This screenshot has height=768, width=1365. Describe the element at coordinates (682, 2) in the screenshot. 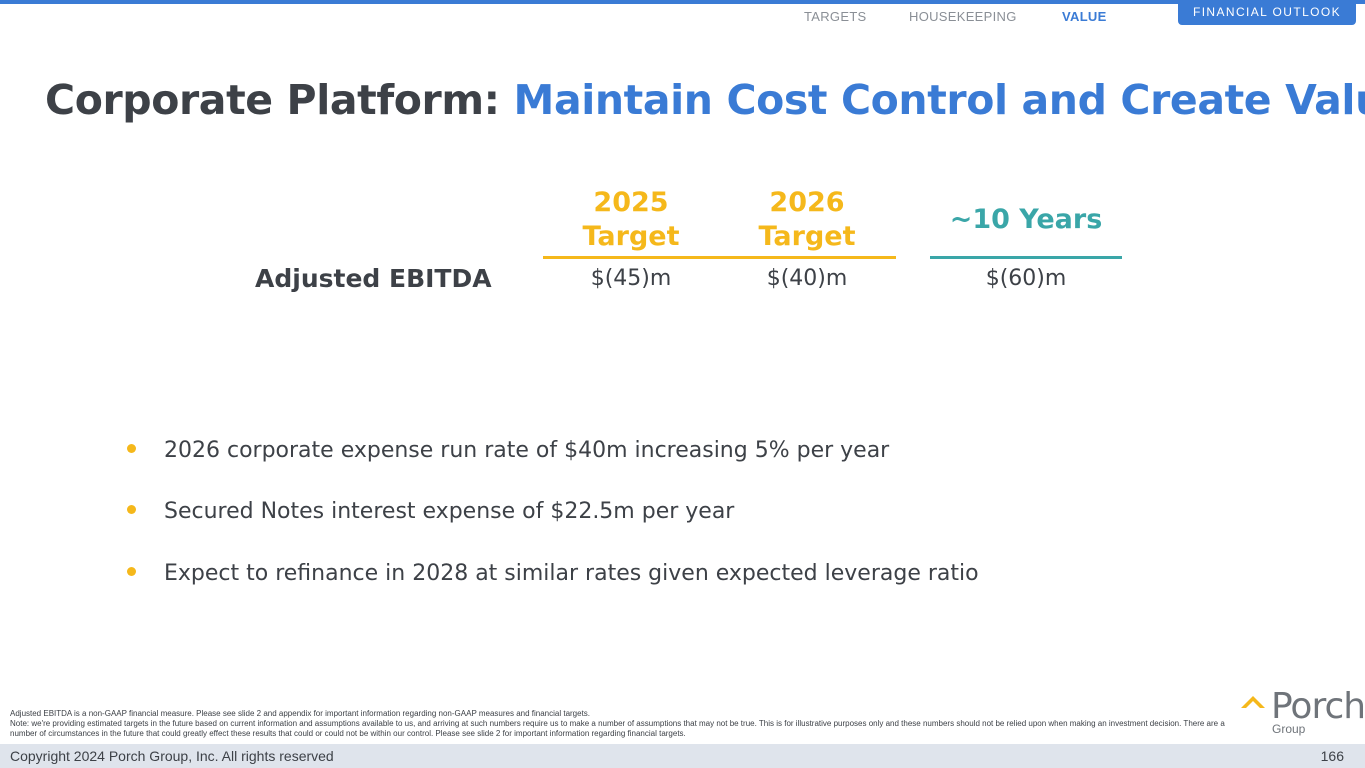

I see `top-accent-bar` at that location.